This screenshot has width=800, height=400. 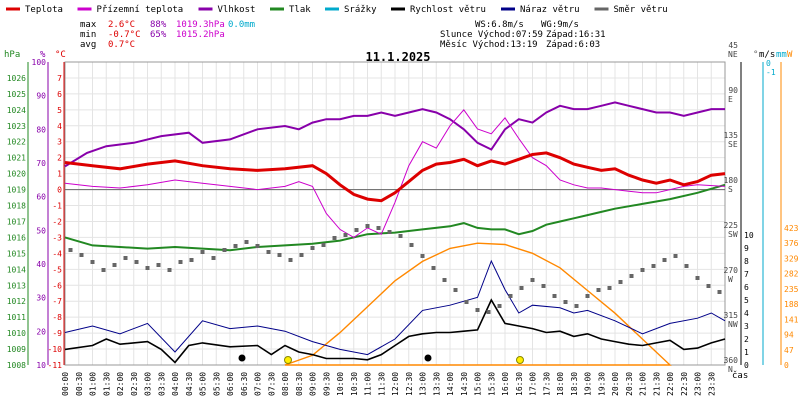 I want to click on tick-ms-5: 5, so click(x=746, y=300).